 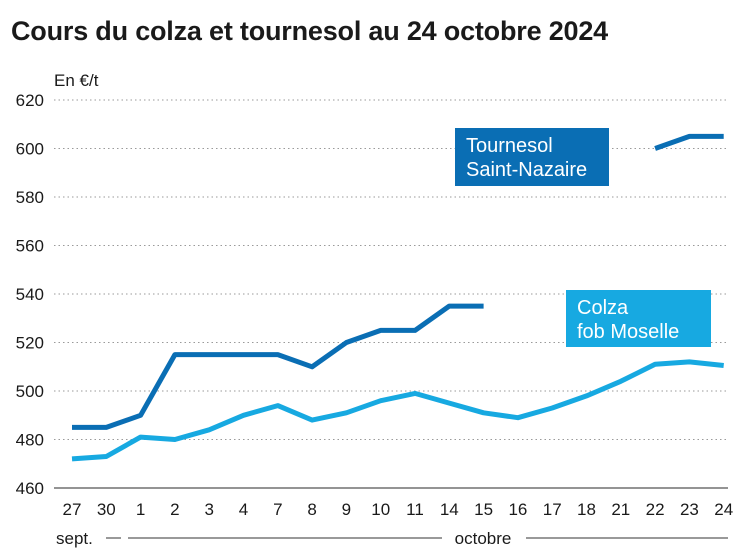 What do you see at coordinates (509, 146) in the screenshot?
I see `legend-tournesol-line1: Tournesol` at bounding box center [509, 146].